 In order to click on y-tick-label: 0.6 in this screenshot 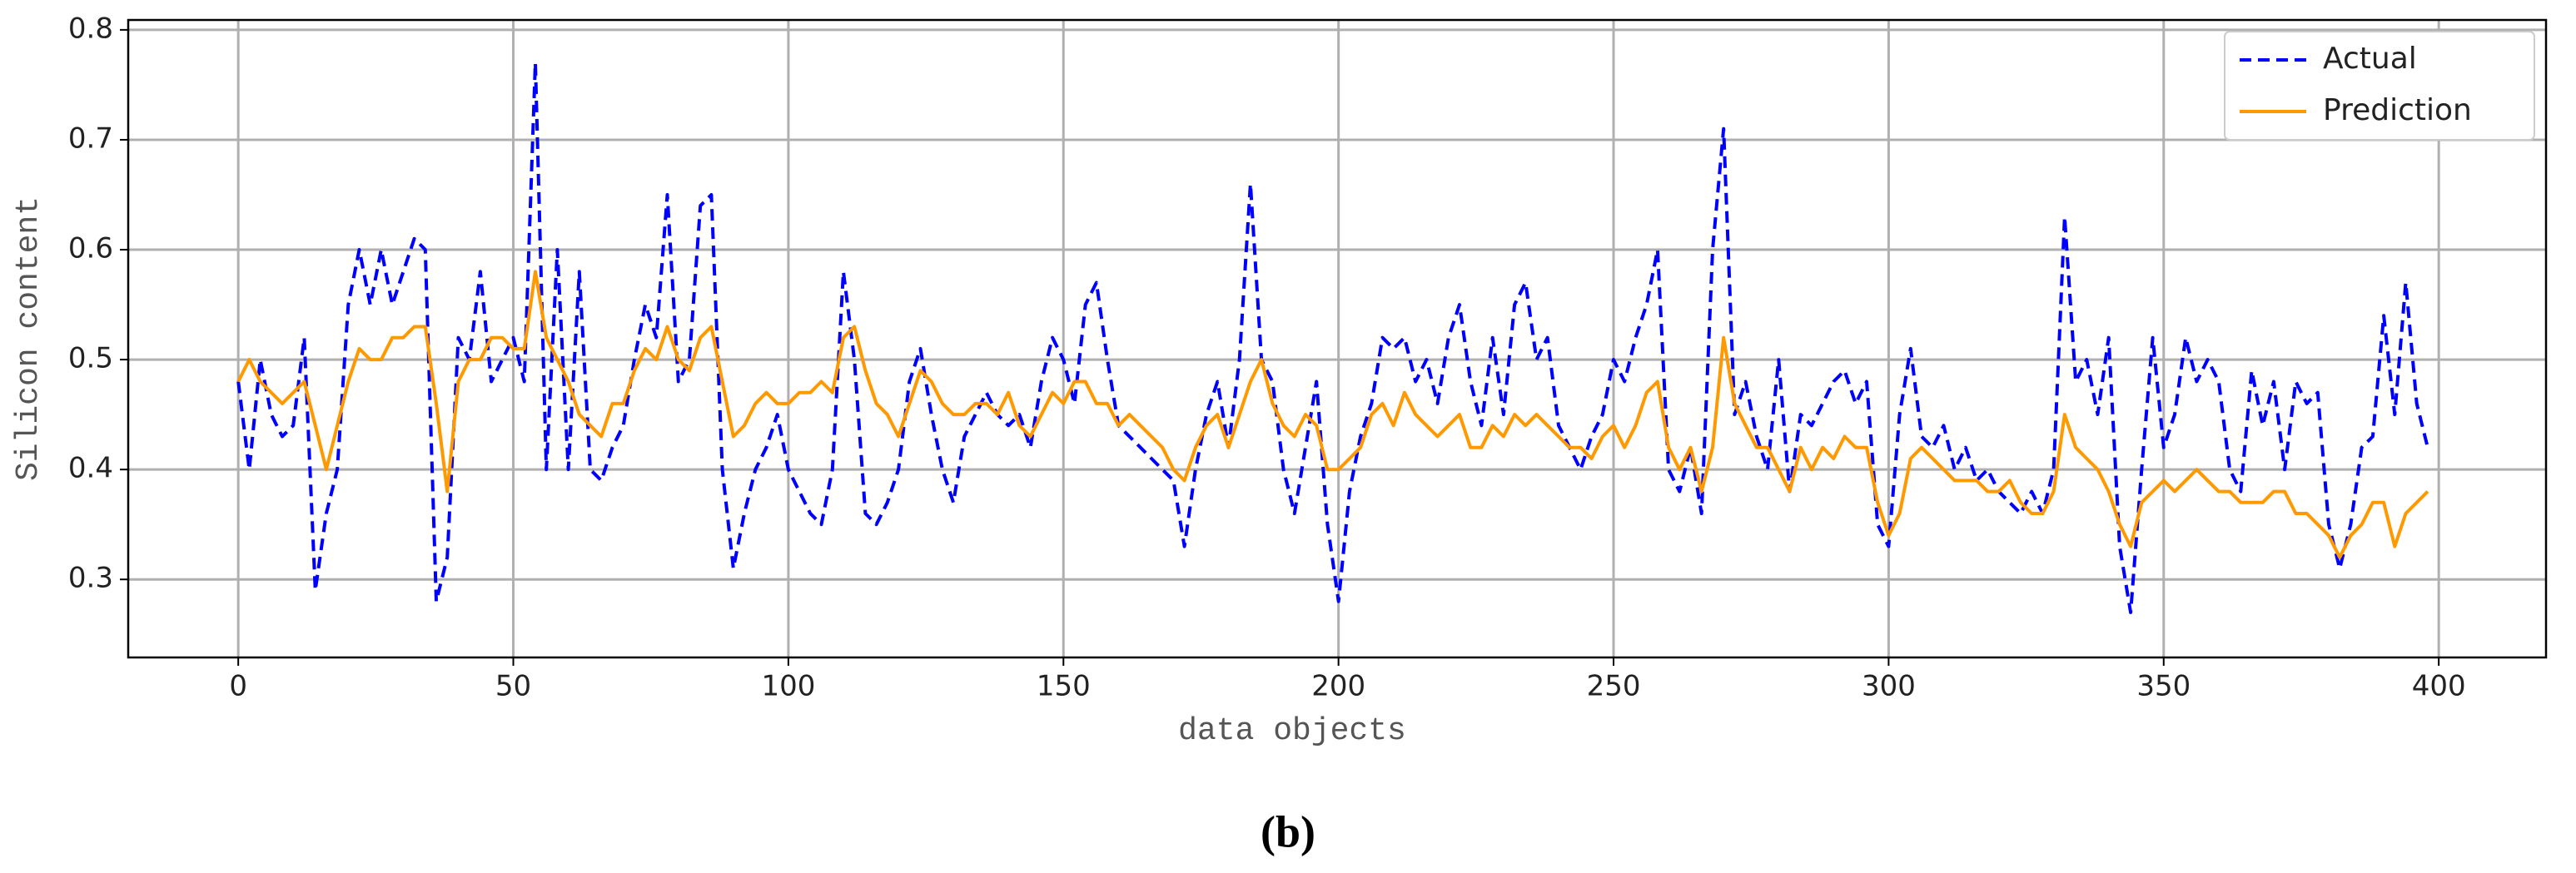, I will do `click(90, 248)`.